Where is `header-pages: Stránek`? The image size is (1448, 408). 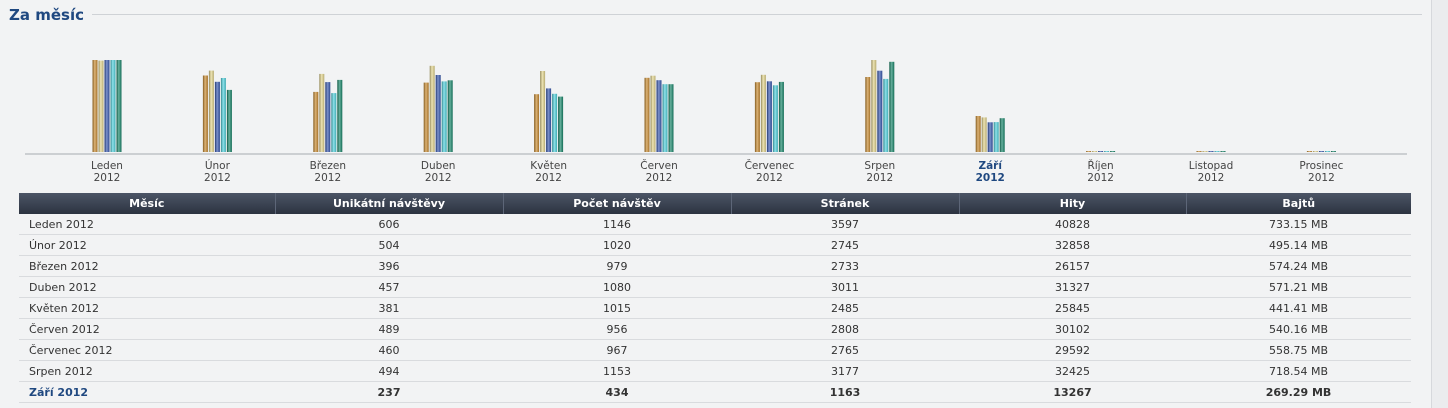
header-pages: Stránek is located at coordinates (845, 203).